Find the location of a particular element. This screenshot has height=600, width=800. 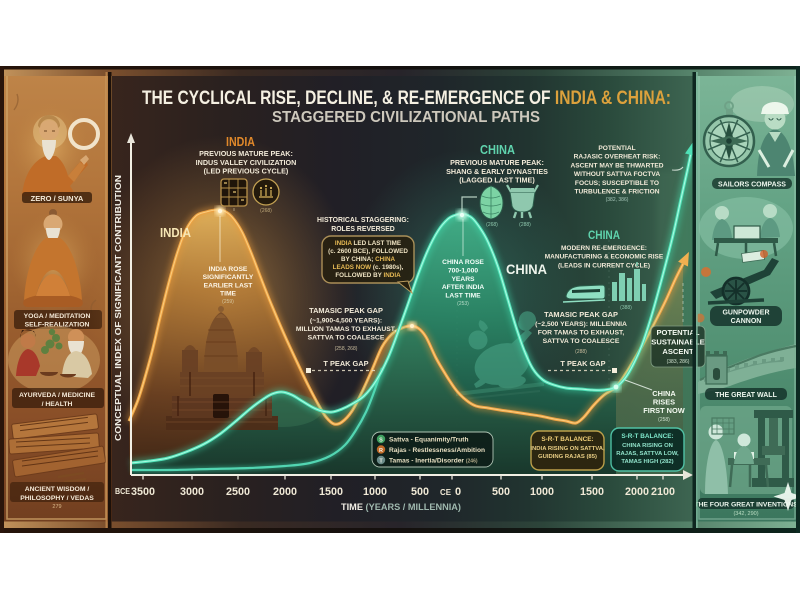

svg-text: Tamas - Inertia/Disorder (246) is located at coordinates (433, 461).